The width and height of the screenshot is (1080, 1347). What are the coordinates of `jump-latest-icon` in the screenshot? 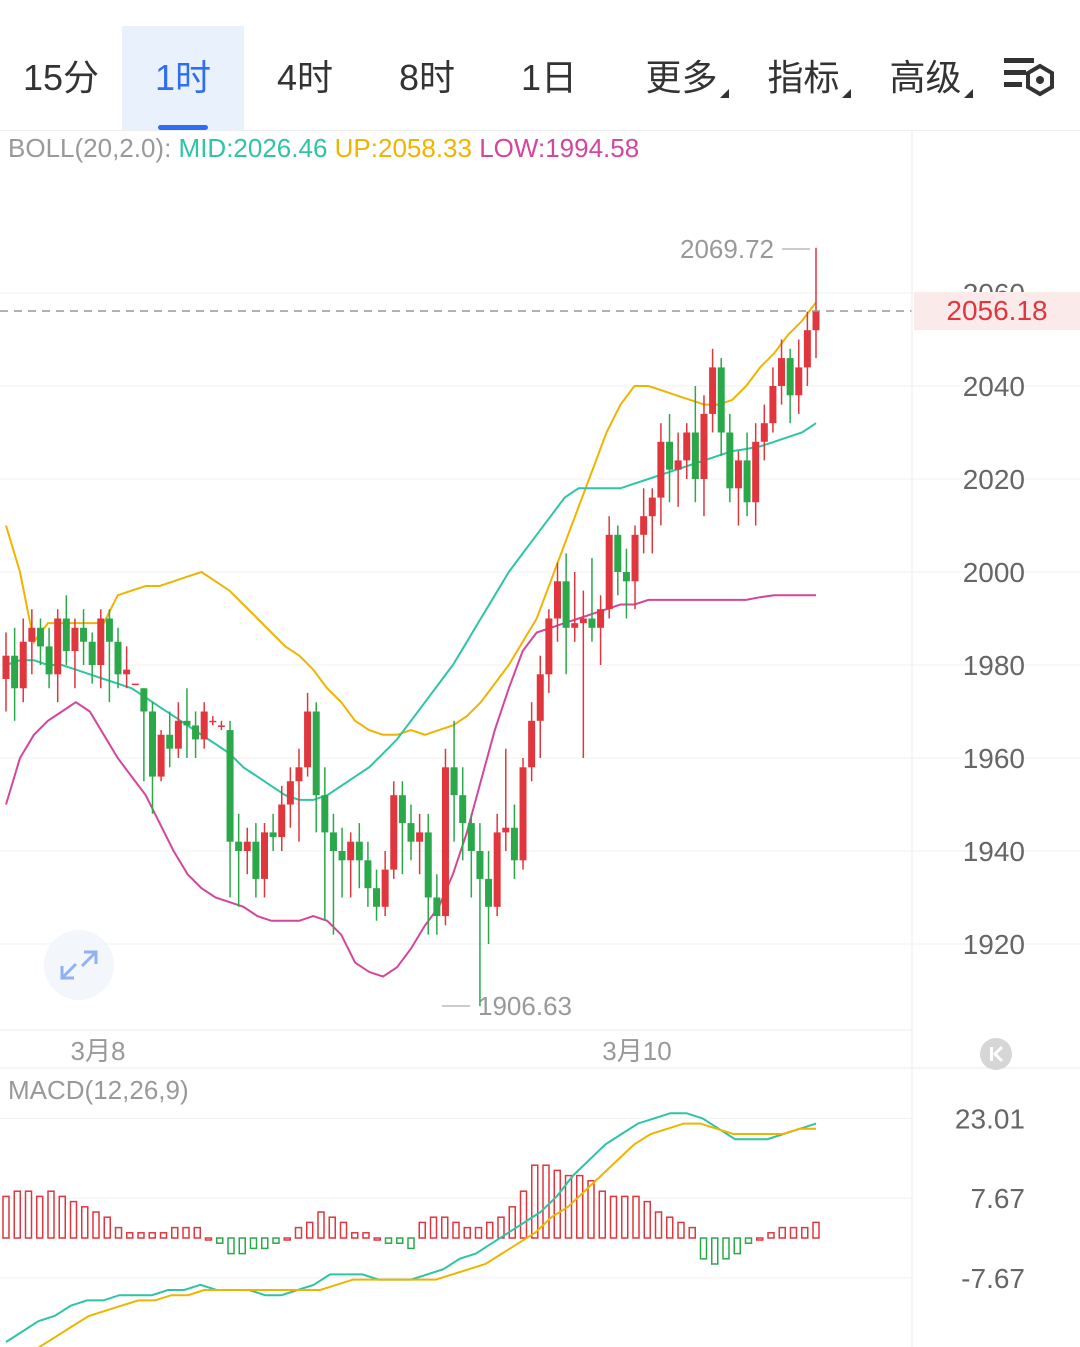 It's located at (996, 1054).